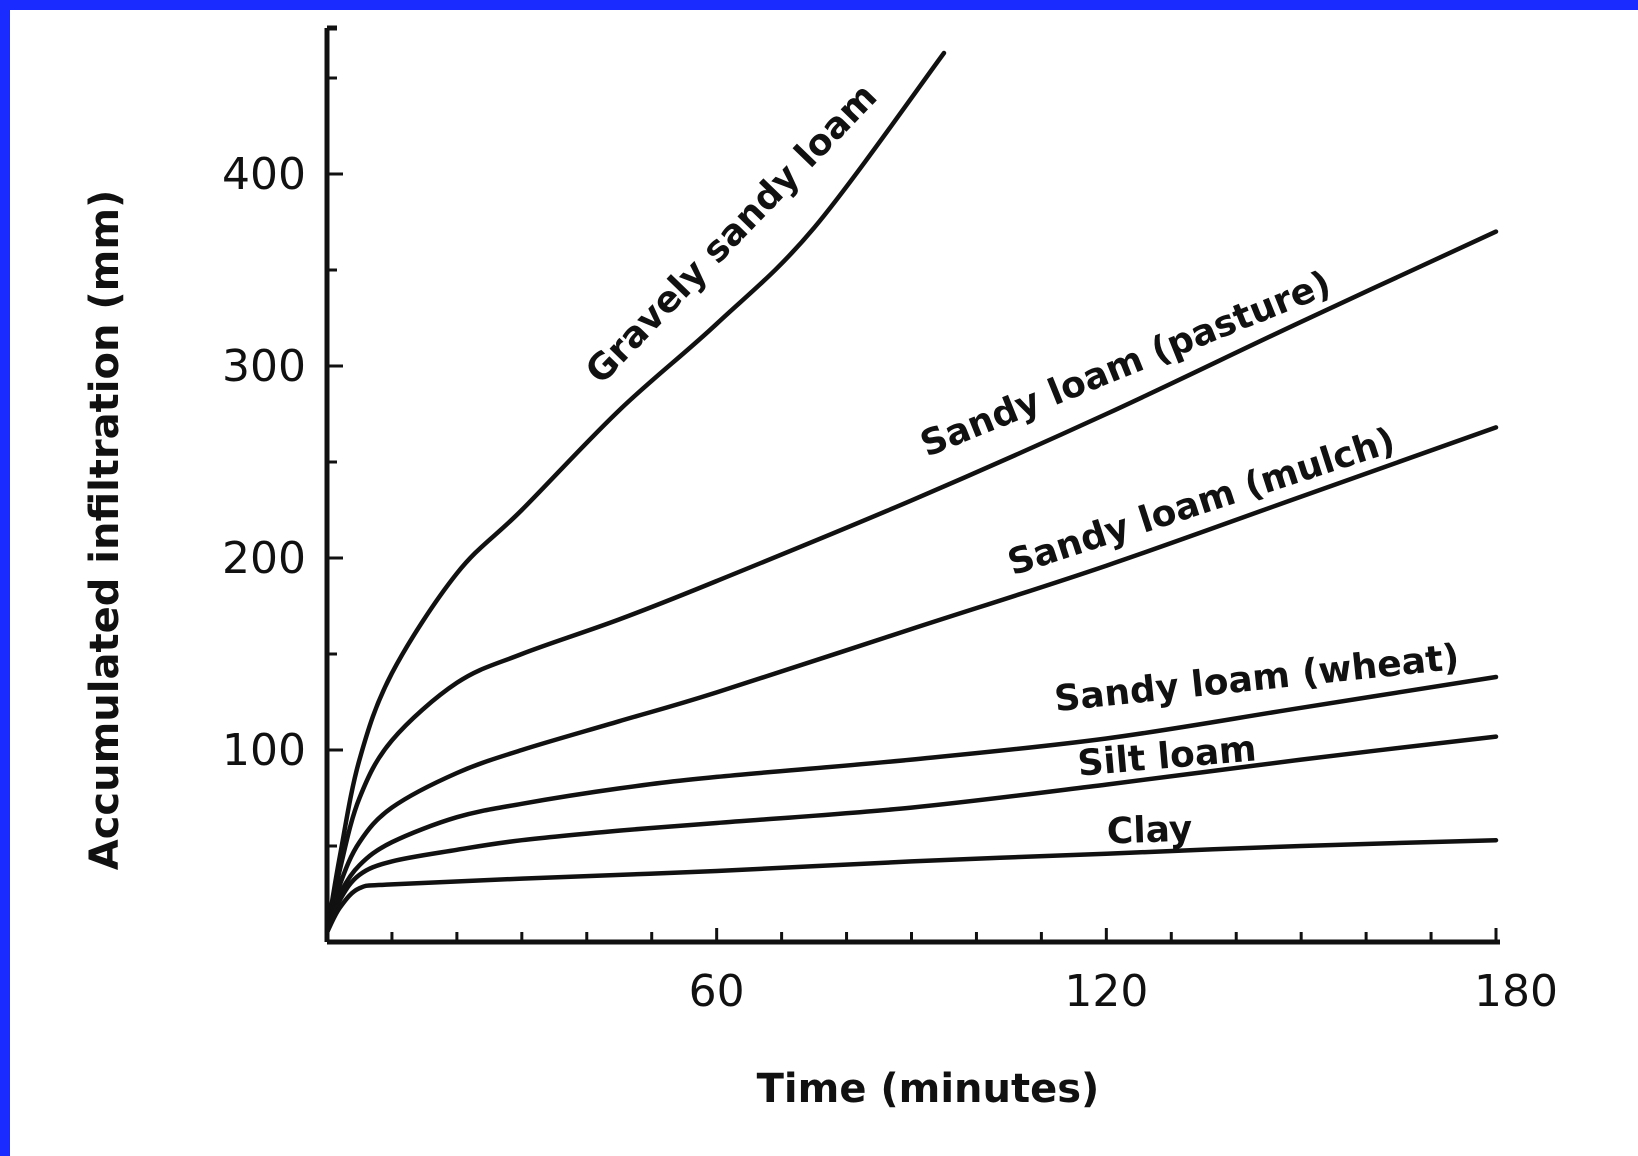 The height and width of the screenshot is (1156, 1638). Describe the element at coordinates (1201, 502) in the screenshot. I see `series-label-sandy-loam-mulch: Sandy loam (mulch)` at that location.